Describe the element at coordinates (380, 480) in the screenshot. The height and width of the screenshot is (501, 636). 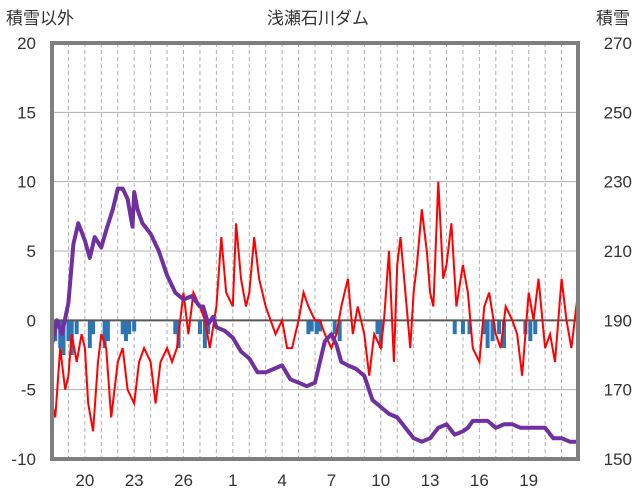
I see `x-tick-label: 10` at that location.